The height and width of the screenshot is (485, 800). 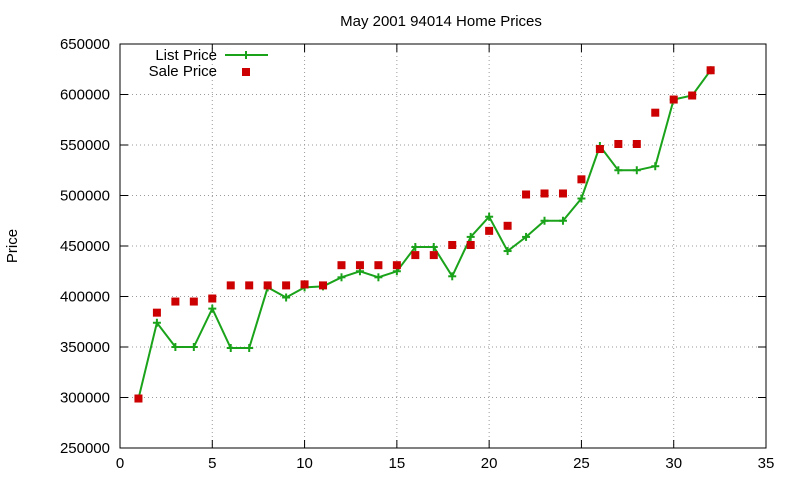 I want to click on x-tick-label: 30, so click(x=673, y=463).